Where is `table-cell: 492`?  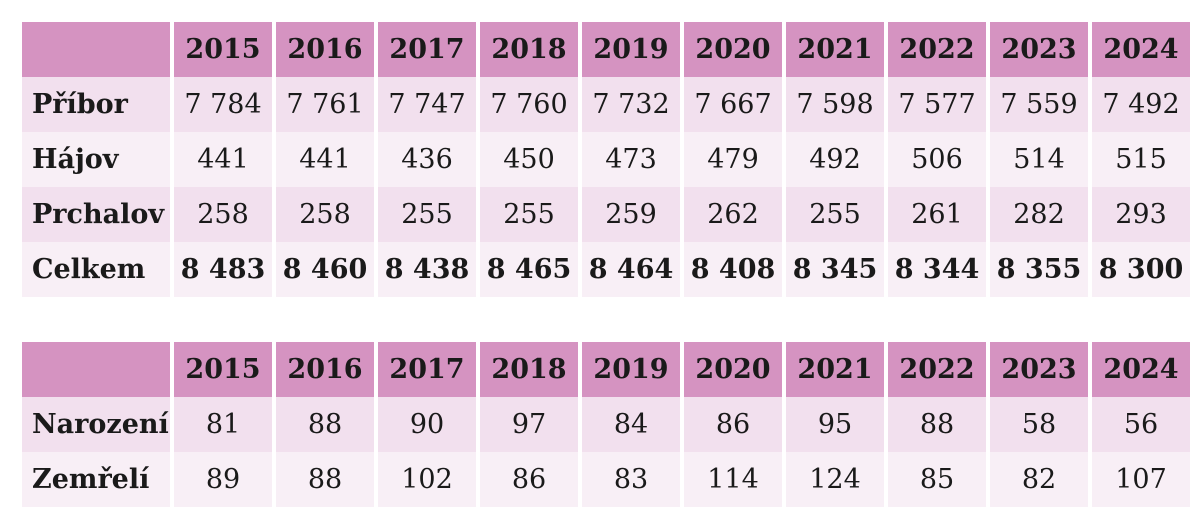
table-cell: 492 is located at coordinates (835, 159).